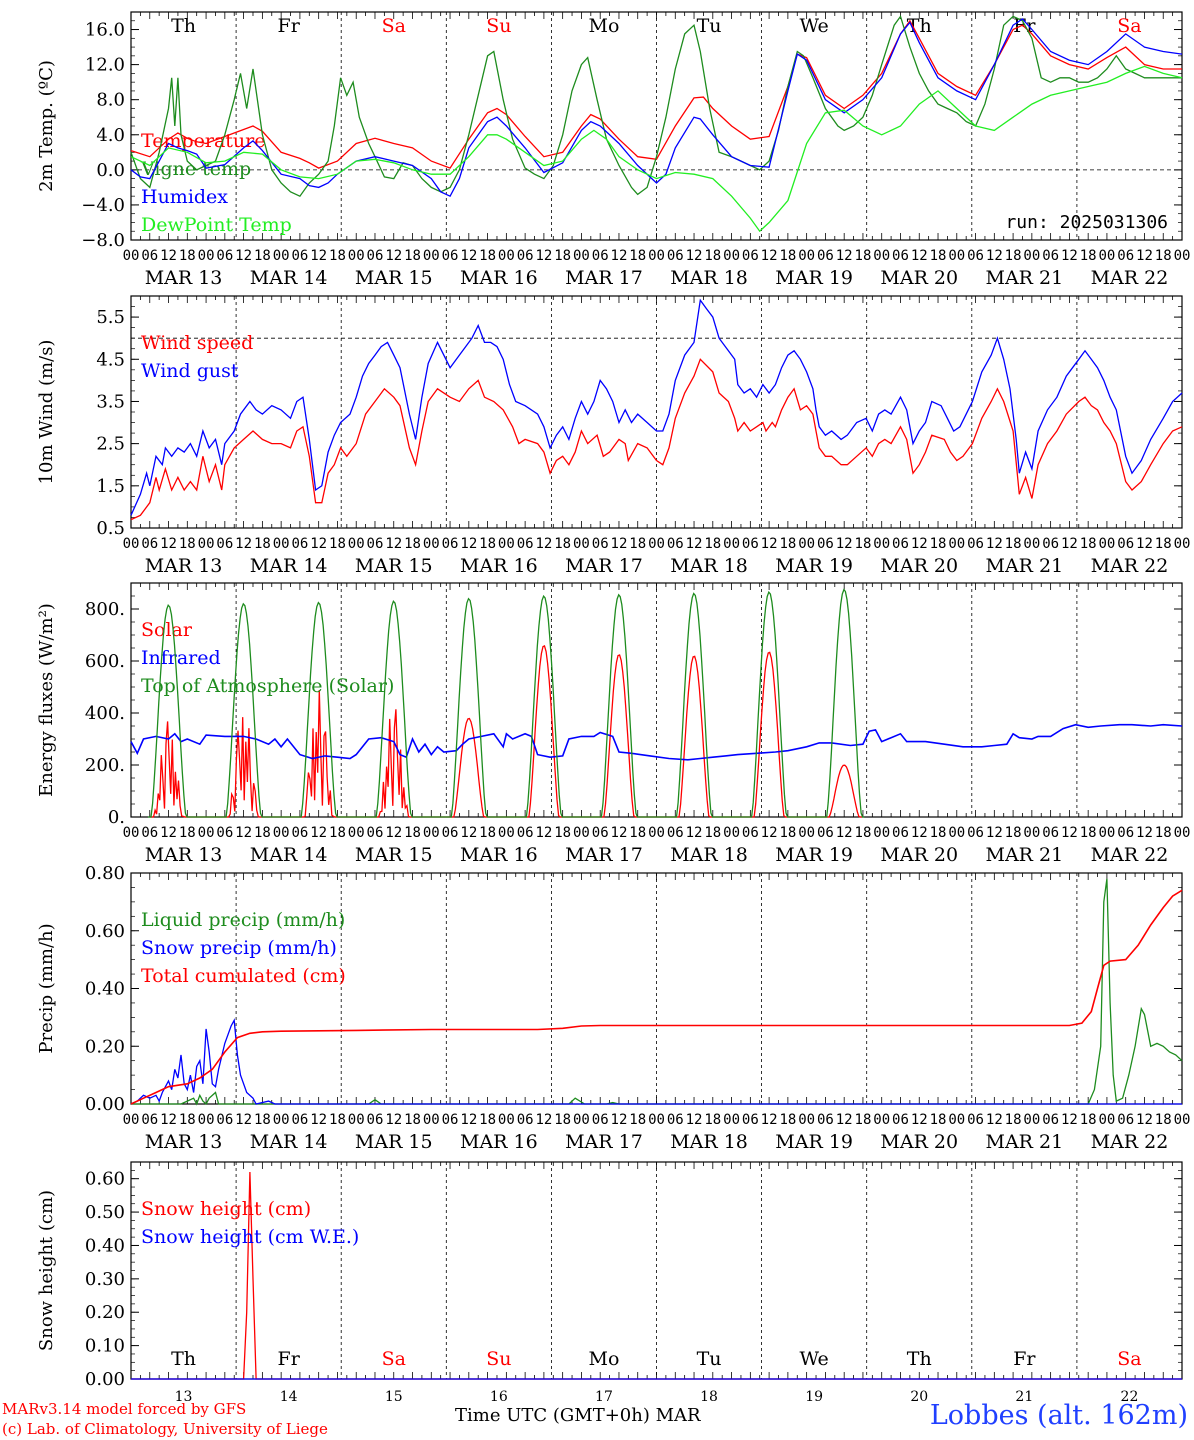  I want to click on y-tick-label: 0.00, so click(105, 1379).